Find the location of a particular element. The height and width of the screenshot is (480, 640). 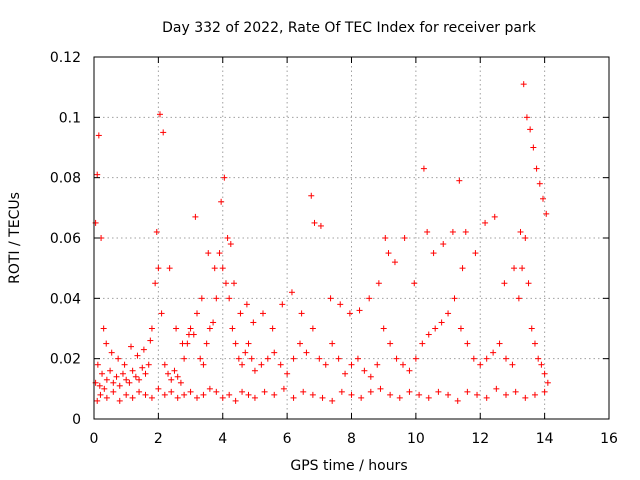

y-tick-labels: 0 0.02 0.04 0.06 0.08 0.1 0.12 is located at coordinates (65, 239).